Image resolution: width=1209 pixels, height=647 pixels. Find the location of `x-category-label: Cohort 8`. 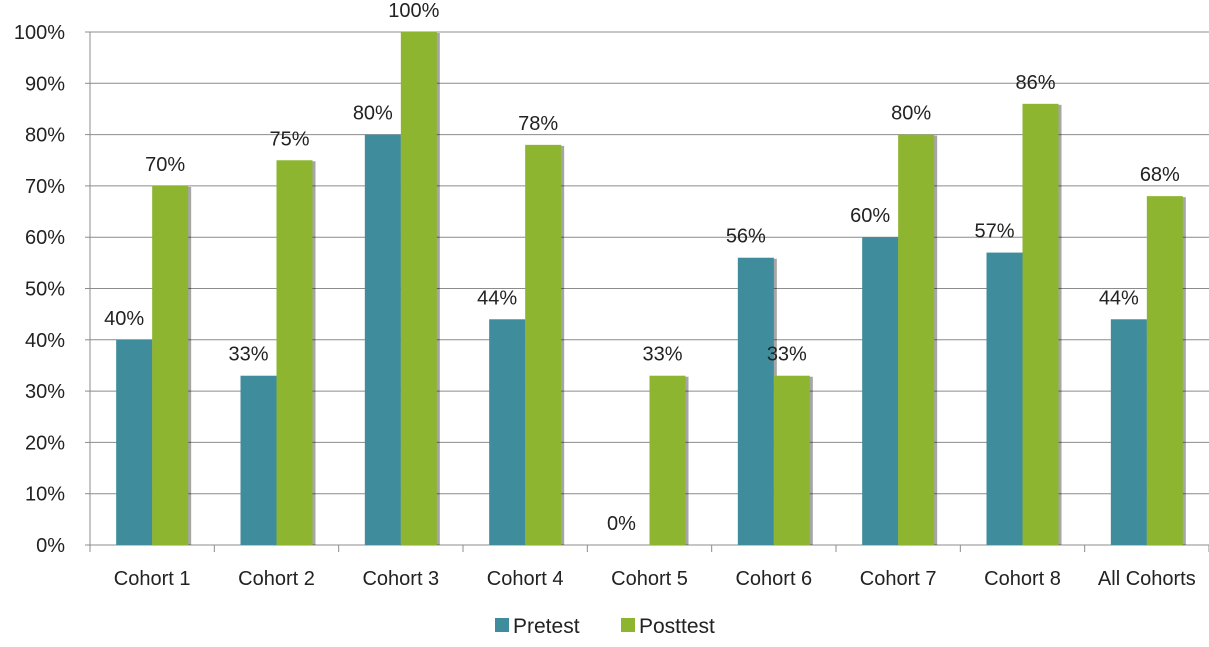

x-category-label: Cohort 8 is located at coordinates (1022, 579).